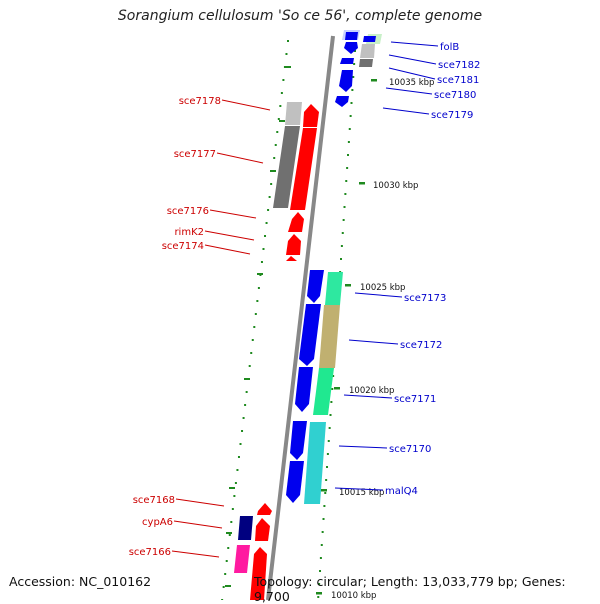 This screenshot has height=604, width=600. What do you see at coordinates (315, 463) in the screenshot?
I see `gene-arrow-cyan` at bounding box center [315, 463].